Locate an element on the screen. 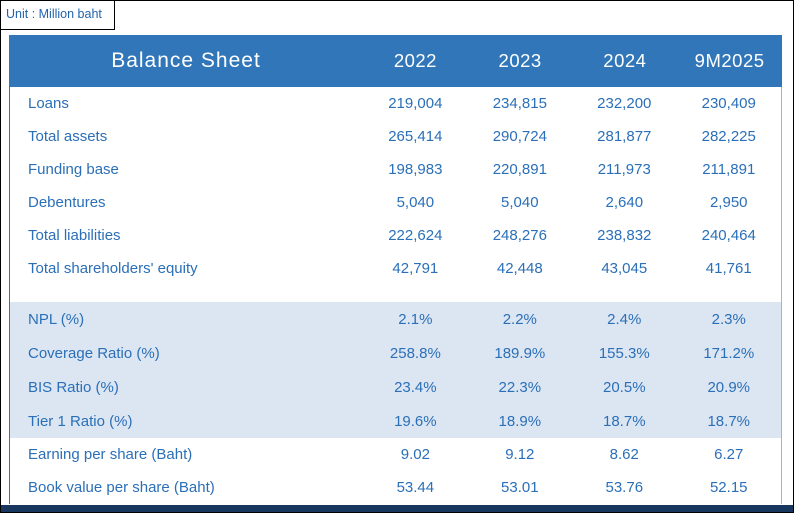 The width and height of the screenshot is (794, 513). bottom-accent-bar is located at coordinates (397, 508).